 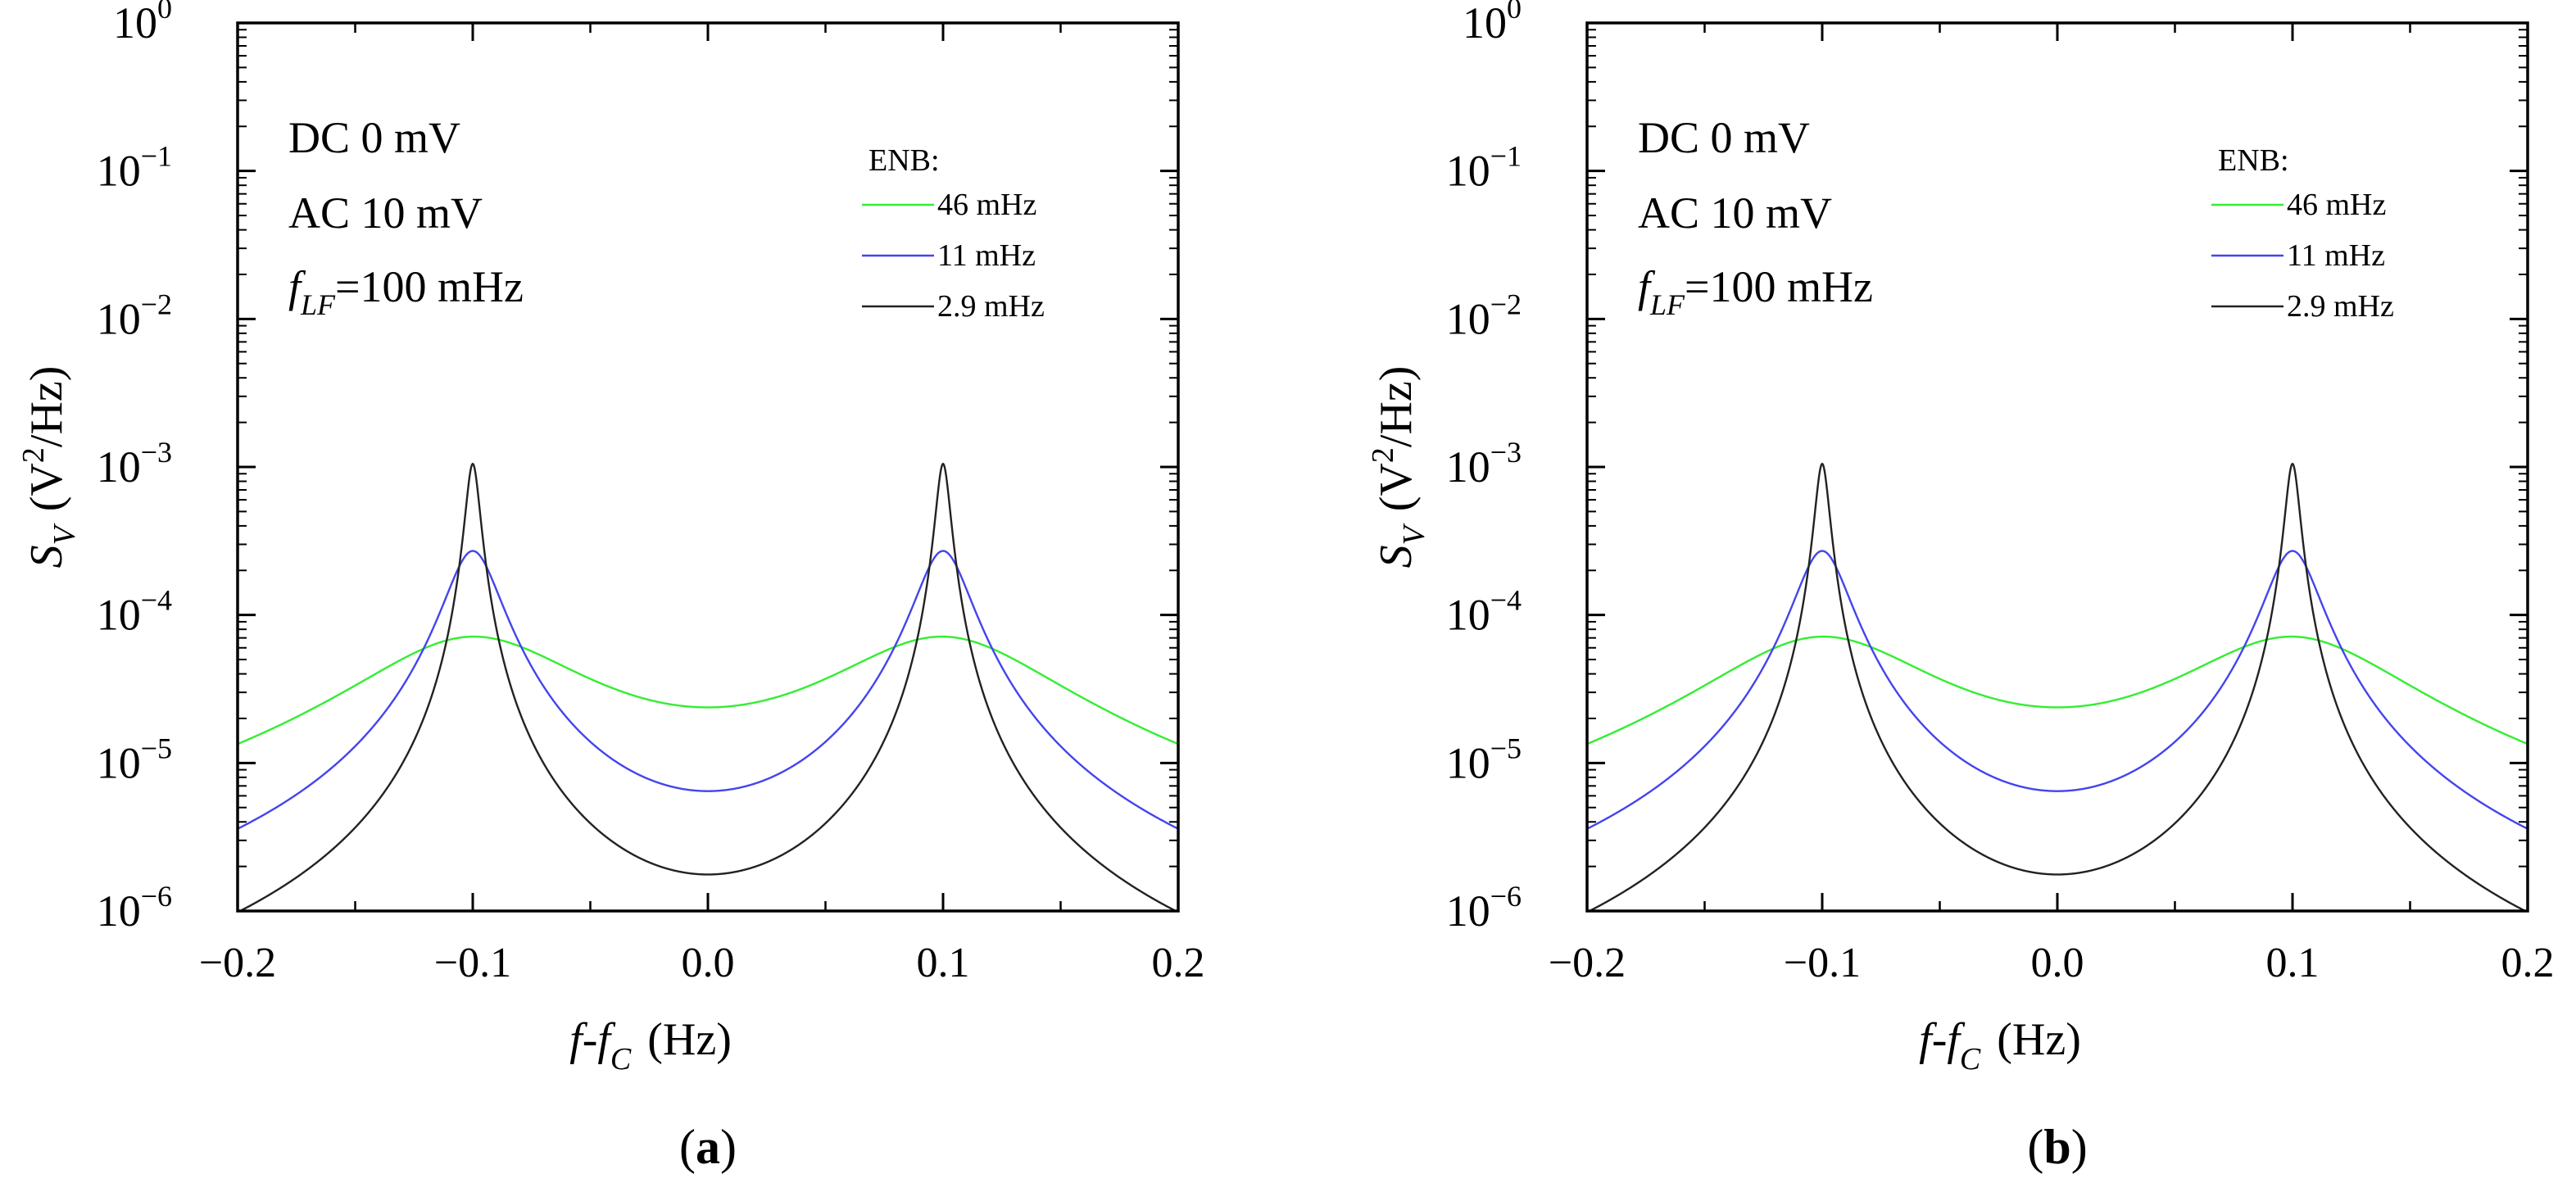 I want to click on panel-label: (b), so click(x=2057, y=1147).